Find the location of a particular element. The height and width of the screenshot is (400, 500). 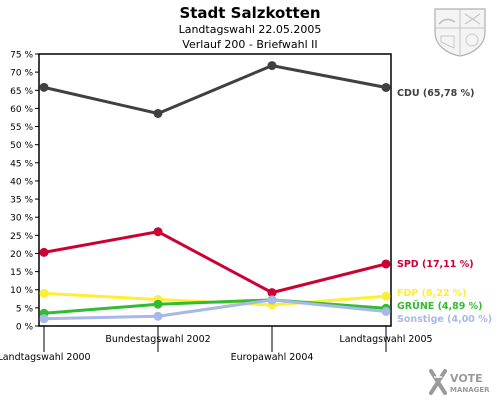

y-tick-label: 60 % is located at coordinates (21, 110).